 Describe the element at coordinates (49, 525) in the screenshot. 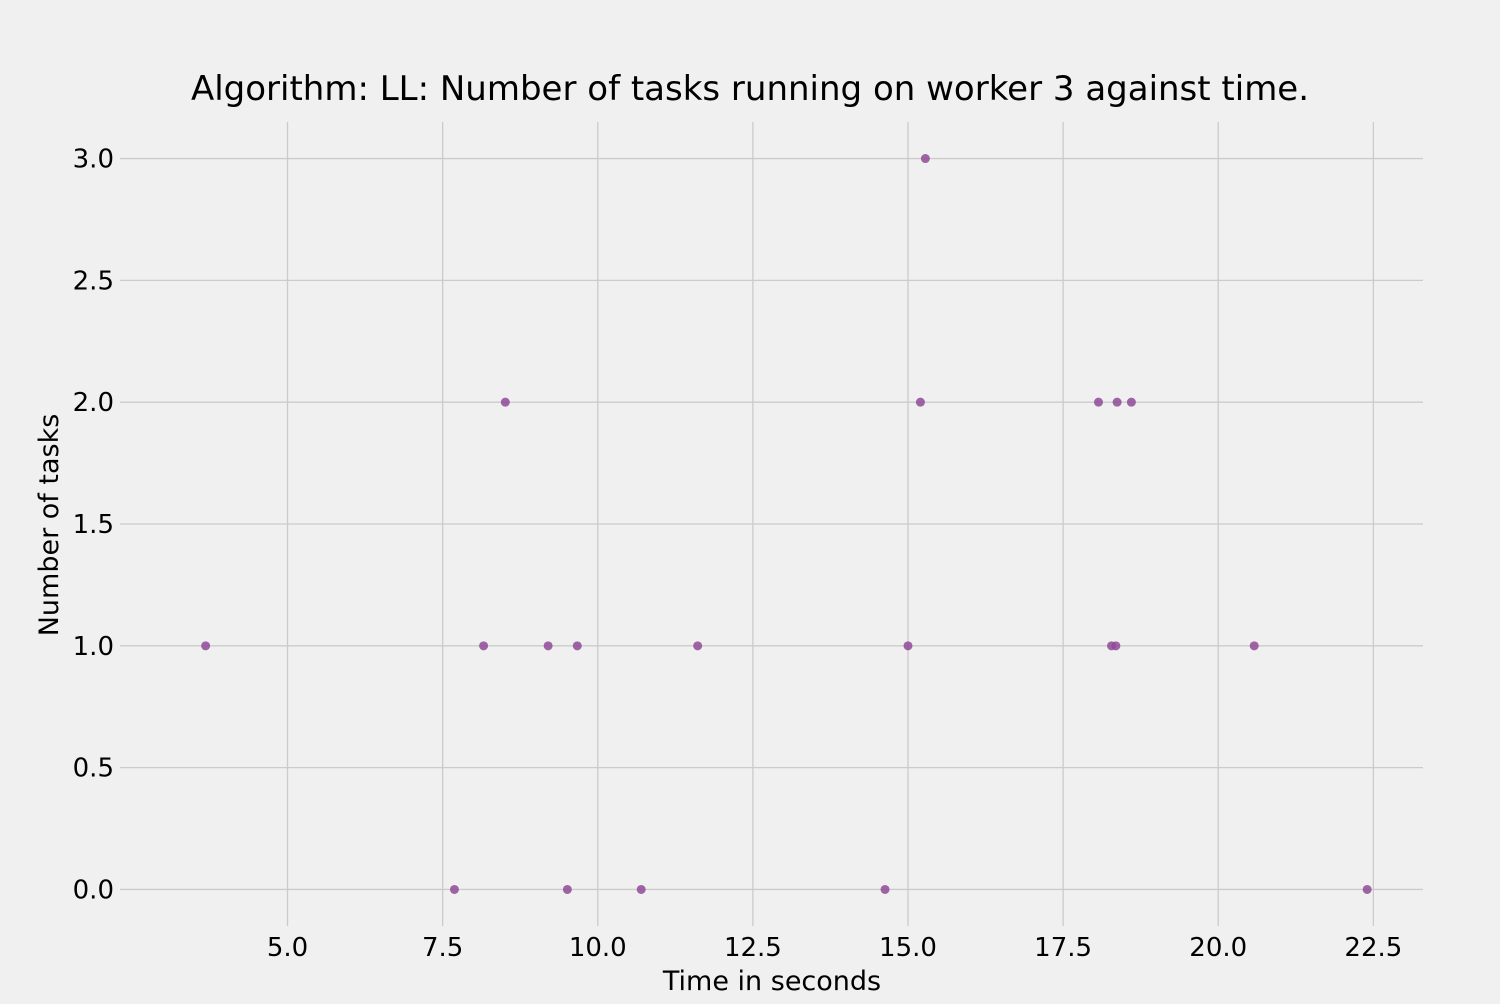

I see `y-axis-label: Number of tasks` at that location.